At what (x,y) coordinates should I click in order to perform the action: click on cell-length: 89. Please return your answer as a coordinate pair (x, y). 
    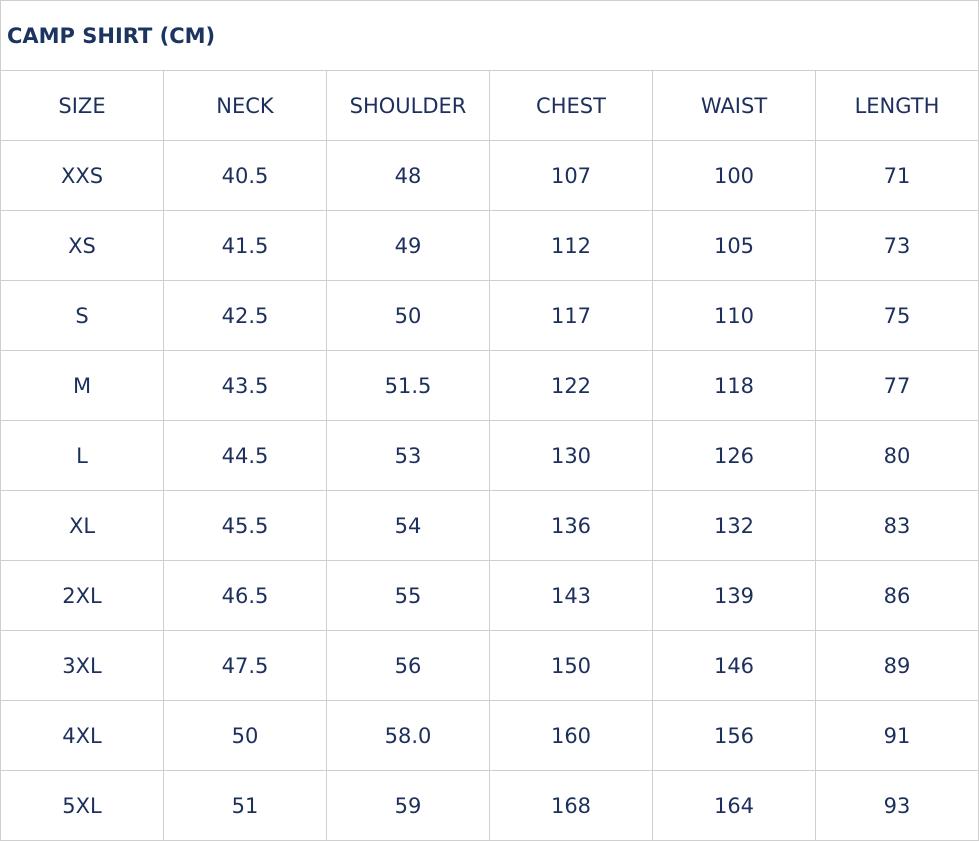
    Looking at the image, I should click on (897, 665).